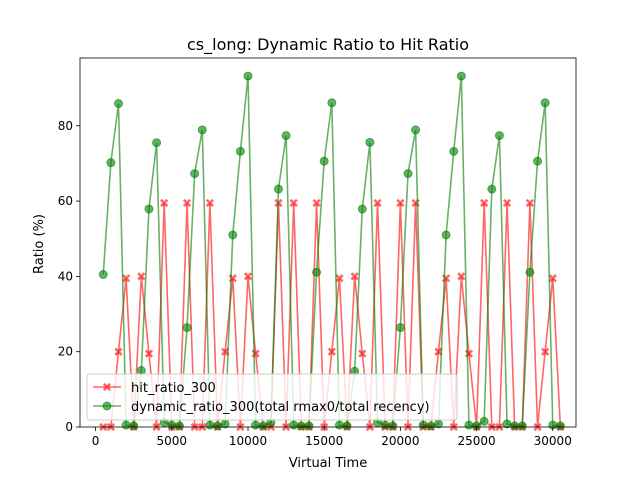 The width and height of the screenshot is (640, 480). Describe the element at coordinates (65, 126) in the screenshot. I see `y-tick-label: 80` at that location.